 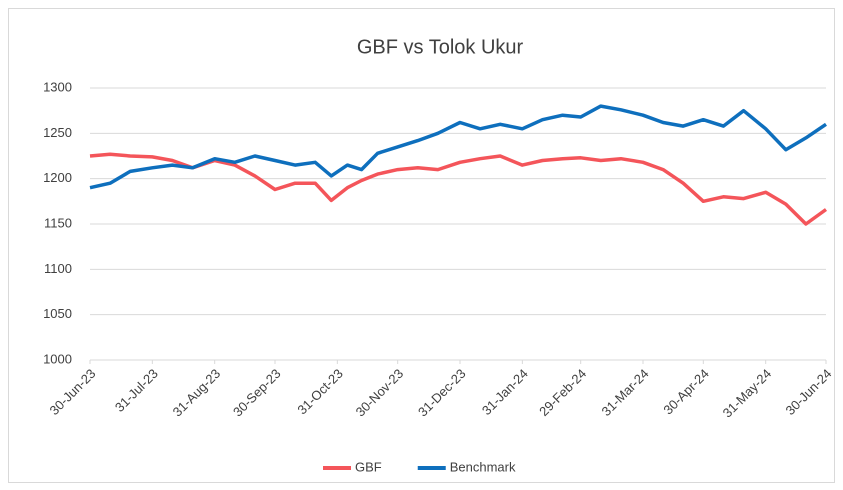 What do you see at coordinates (57, 313) in the screenshot?
I see `y-tick-label: 1050` at bounding box center [57, 313].